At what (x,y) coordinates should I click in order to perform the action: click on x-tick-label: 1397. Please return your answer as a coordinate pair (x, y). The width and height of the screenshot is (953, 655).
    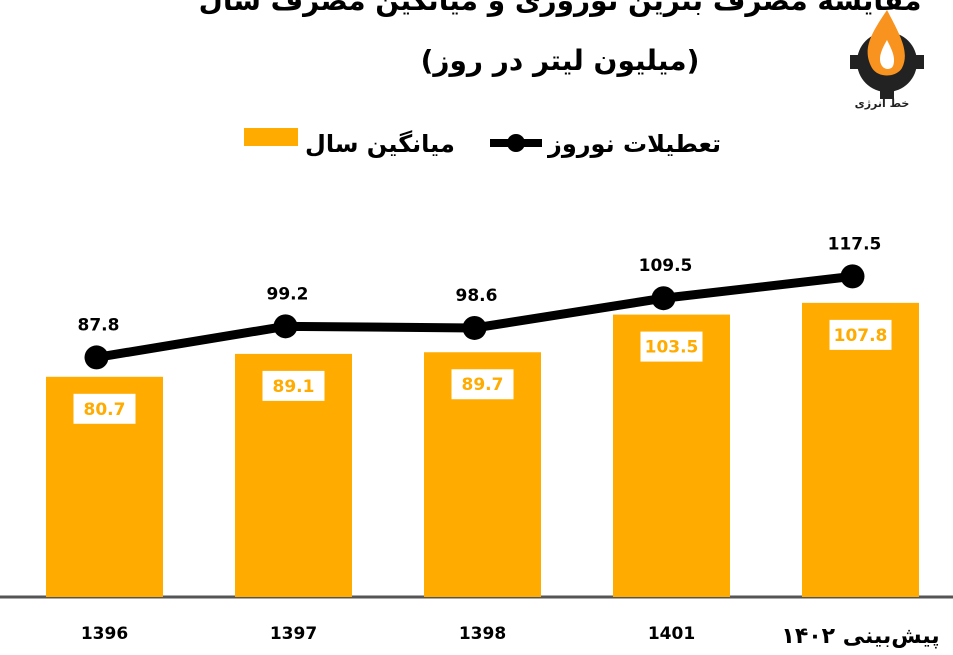
    Looking at the image, I should click on (293, 634).